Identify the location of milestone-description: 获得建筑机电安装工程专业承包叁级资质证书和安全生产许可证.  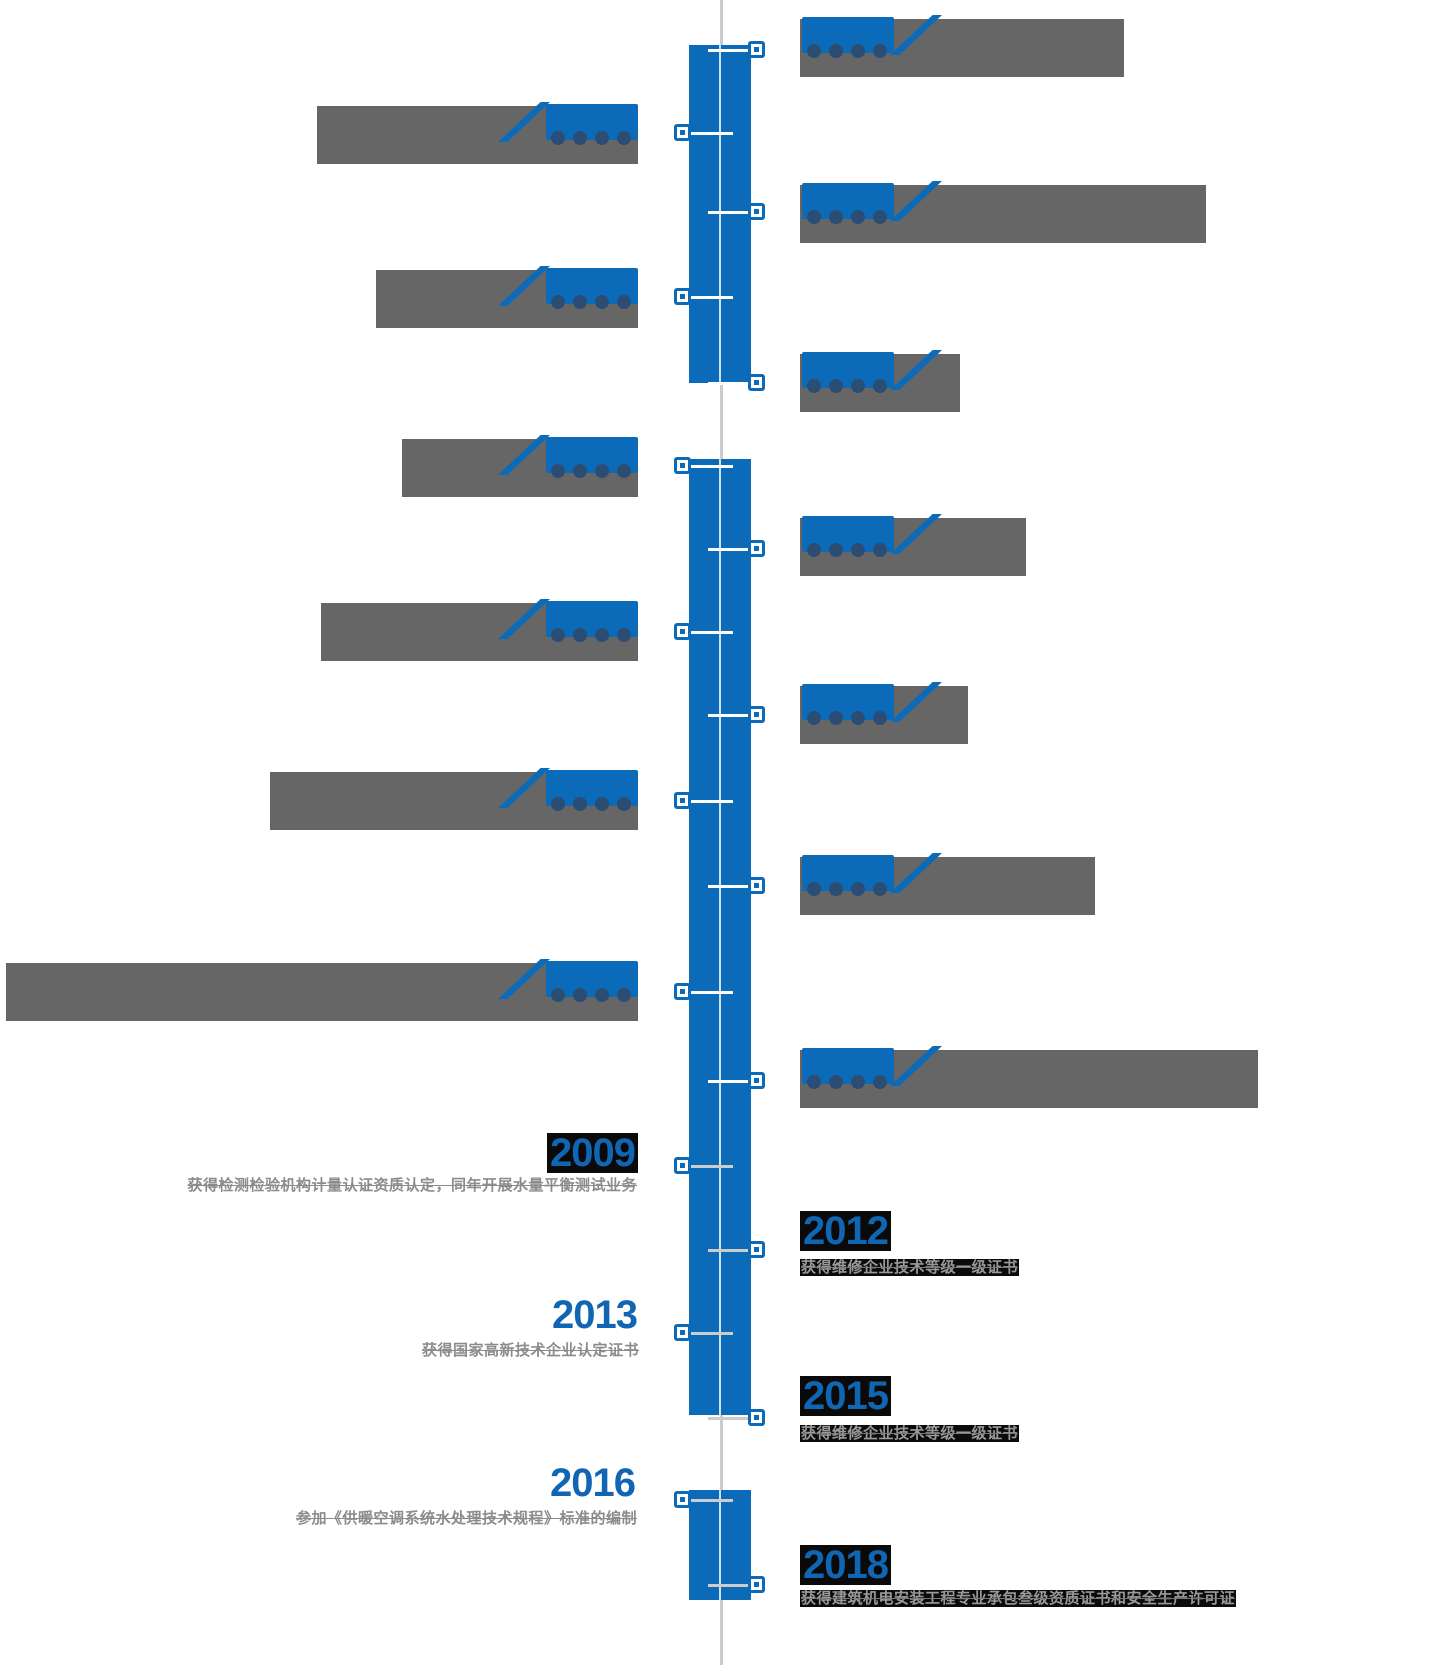
(1018, 1599).